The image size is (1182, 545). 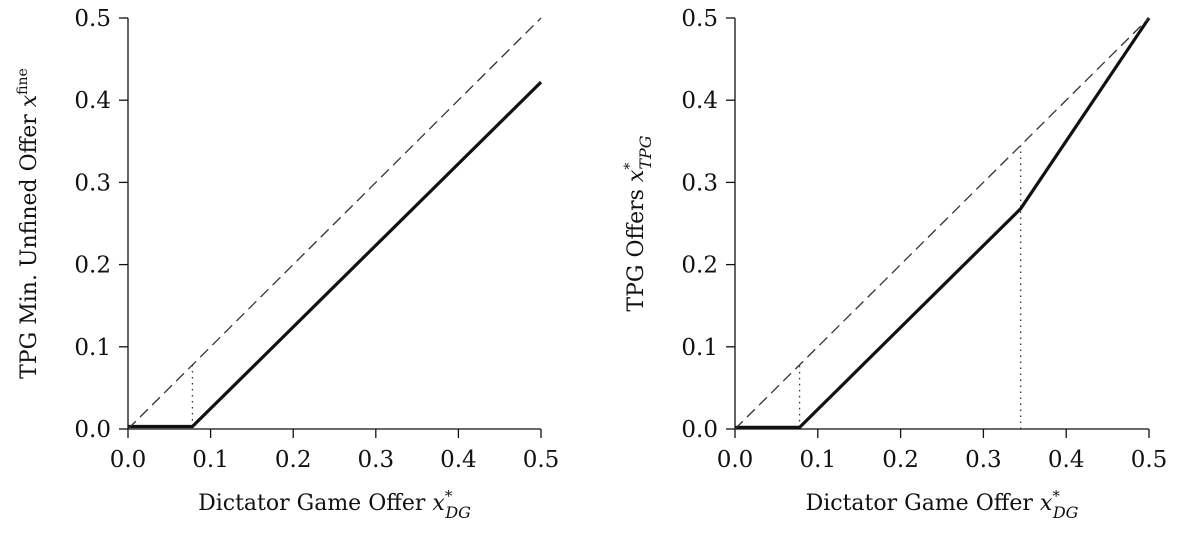 I want to click on y-axis-label-sub: TPG, so click(x=645, y=152).